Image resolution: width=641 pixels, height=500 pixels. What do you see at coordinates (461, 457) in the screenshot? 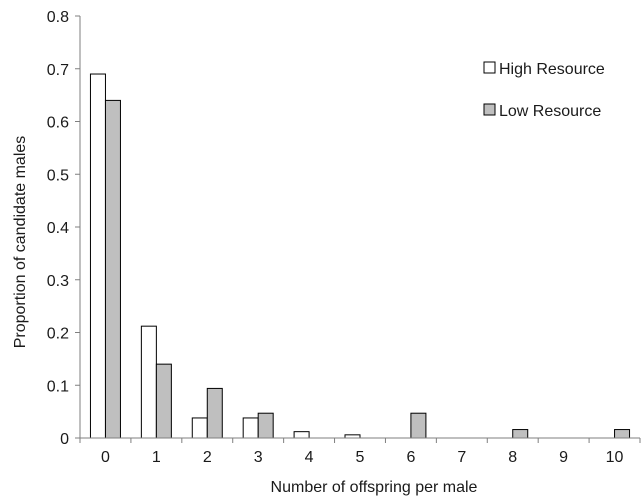
I see `x-tick-label: 7` at bounding box center [461, 457].